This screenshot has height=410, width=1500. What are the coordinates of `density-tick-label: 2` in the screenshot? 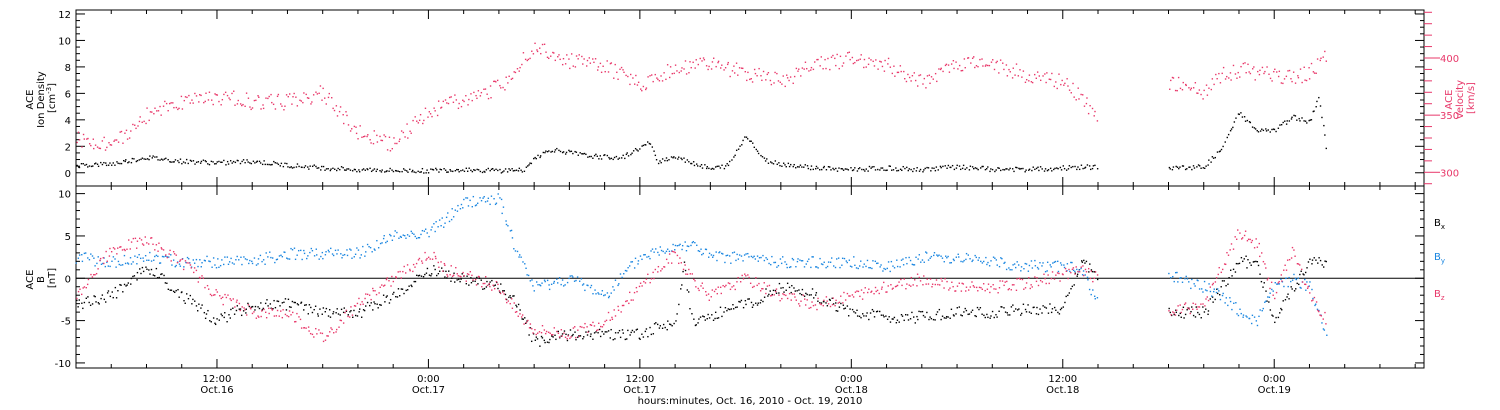 It's located at (68, 147).